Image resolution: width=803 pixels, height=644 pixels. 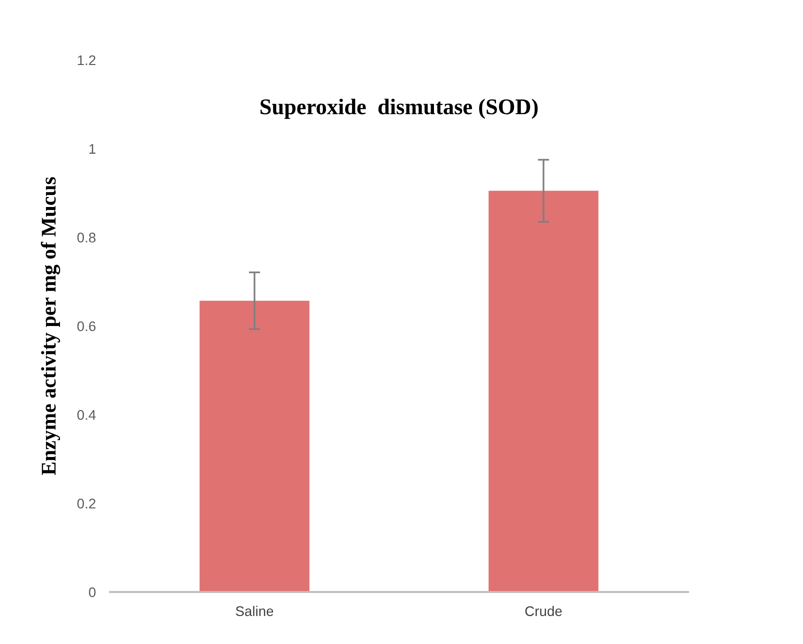 What do you see at coordinates (87, 60) in the screenshot?
I see `y-tick-label: 1.2` at bounding box center [87, 60].